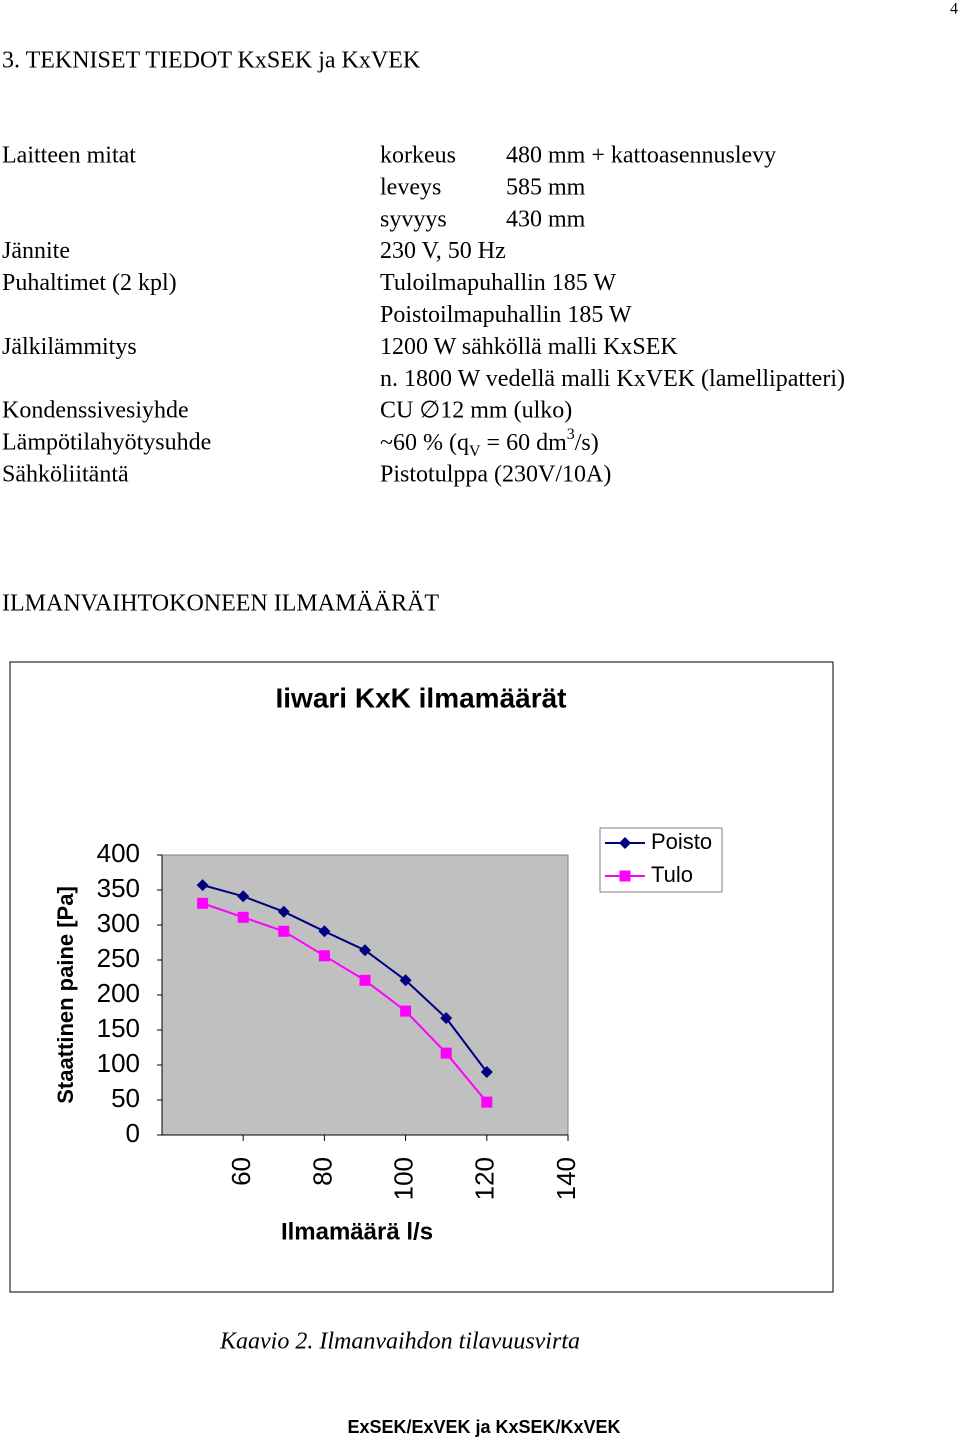  Describe the element at coordinates (476, 411) in the screenshot. I see `spec-value: CU ∅12 mm (ulko)` at that location.